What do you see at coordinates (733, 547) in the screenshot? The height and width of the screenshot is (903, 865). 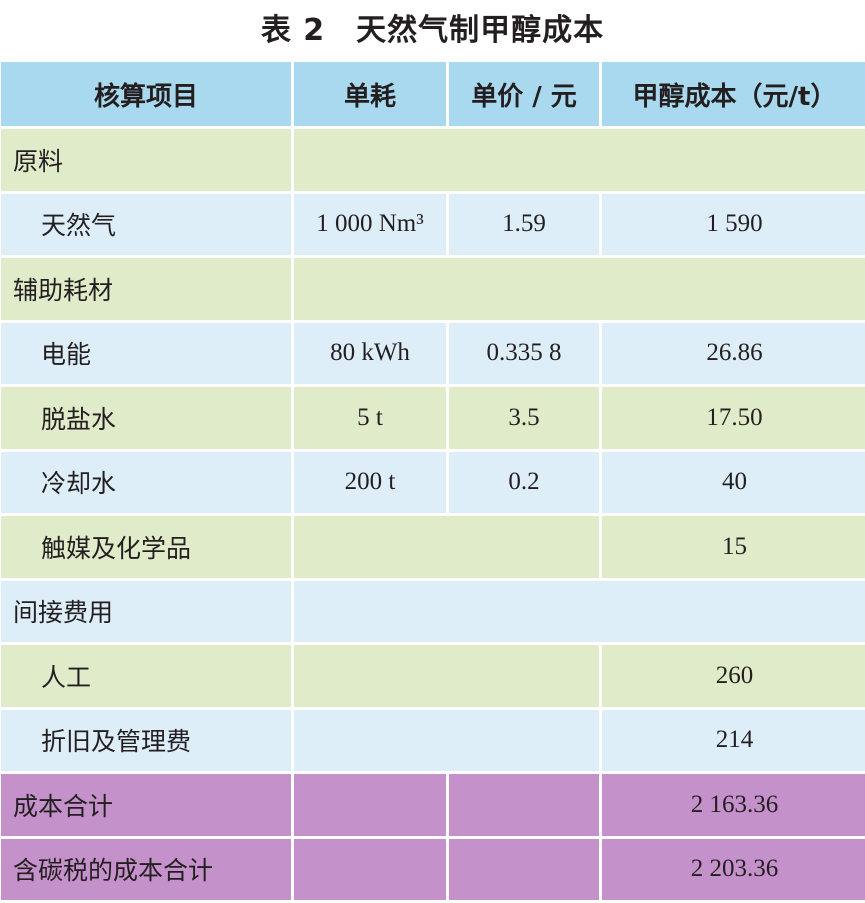 I see `cell: 15` at bounding box center [733, 547].